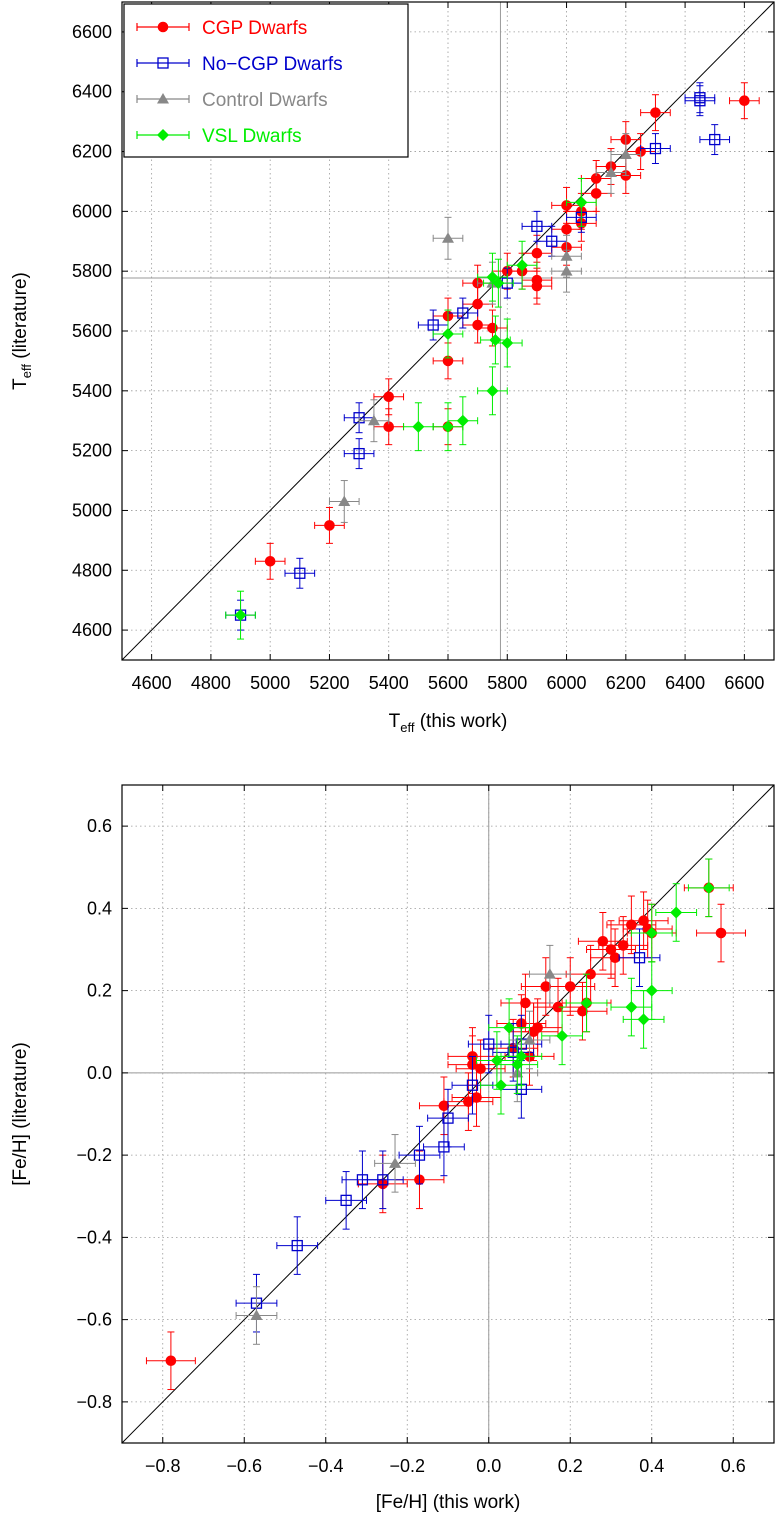 This screenshot has height=1522, width=777. I want to click on y-tick-label: 6600, so click(92, 32).